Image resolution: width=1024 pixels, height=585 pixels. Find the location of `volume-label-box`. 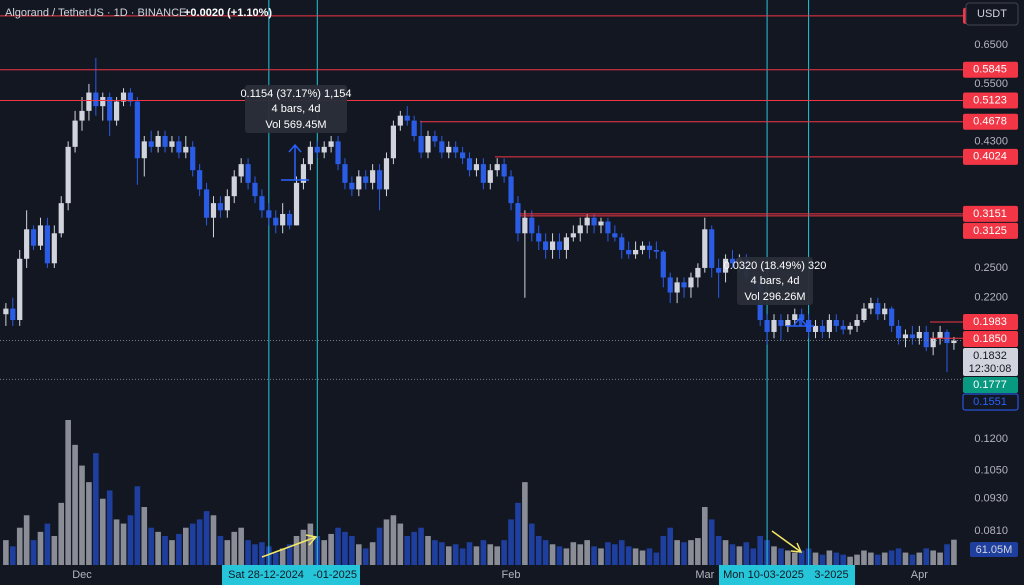

volume-label-box is located at coordinates (994, 549).